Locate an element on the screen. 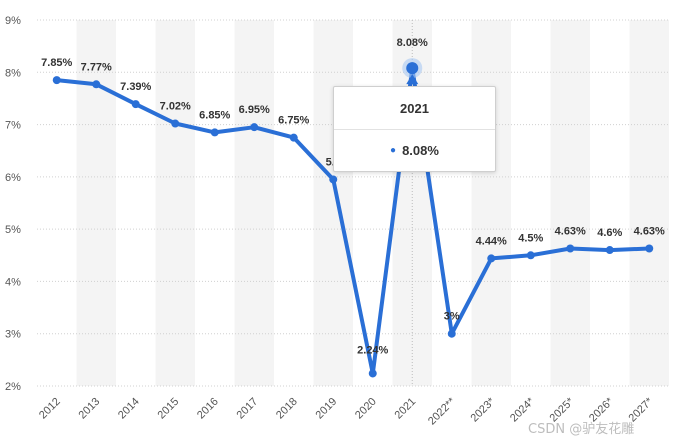 The height and width of the screenshot is (445, 679). y-tick-label: 7% is located at coordinates (13, 126).